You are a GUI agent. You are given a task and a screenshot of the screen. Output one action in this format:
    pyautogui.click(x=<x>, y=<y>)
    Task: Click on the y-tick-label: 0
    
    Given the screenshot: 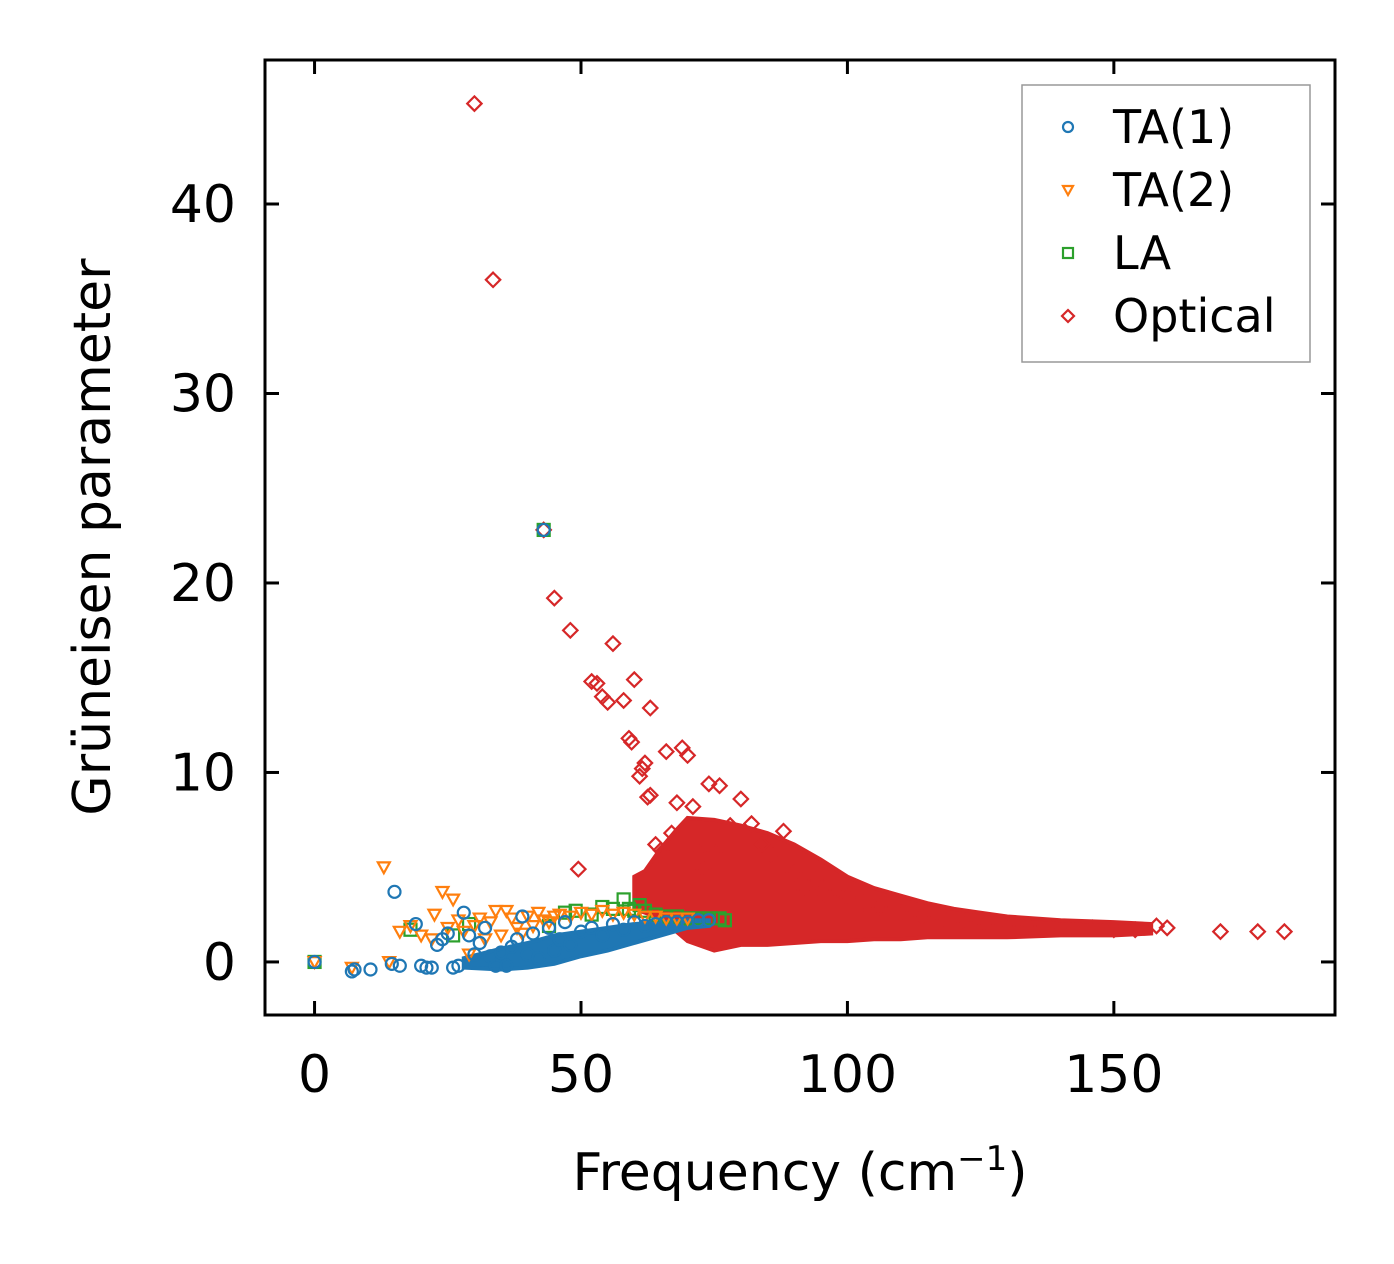 What is the action you would take?
    pyautogui.click(x=219, y=963)
    